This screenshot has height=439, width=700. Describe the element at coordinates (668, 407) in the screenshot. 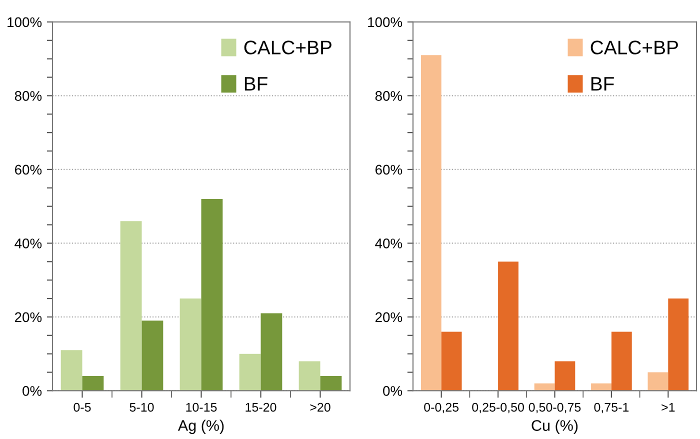

I see `x-tick-label: >1` at that location.